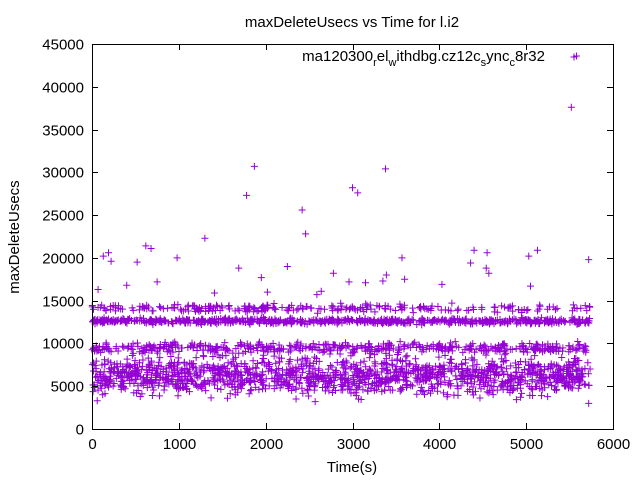 The height and width of the screenshot is (480, 640). What do you see at coordinates (63, 259) in the screenshot?
I see `y-tick-label: 20000` at bounding box center [63, 259].